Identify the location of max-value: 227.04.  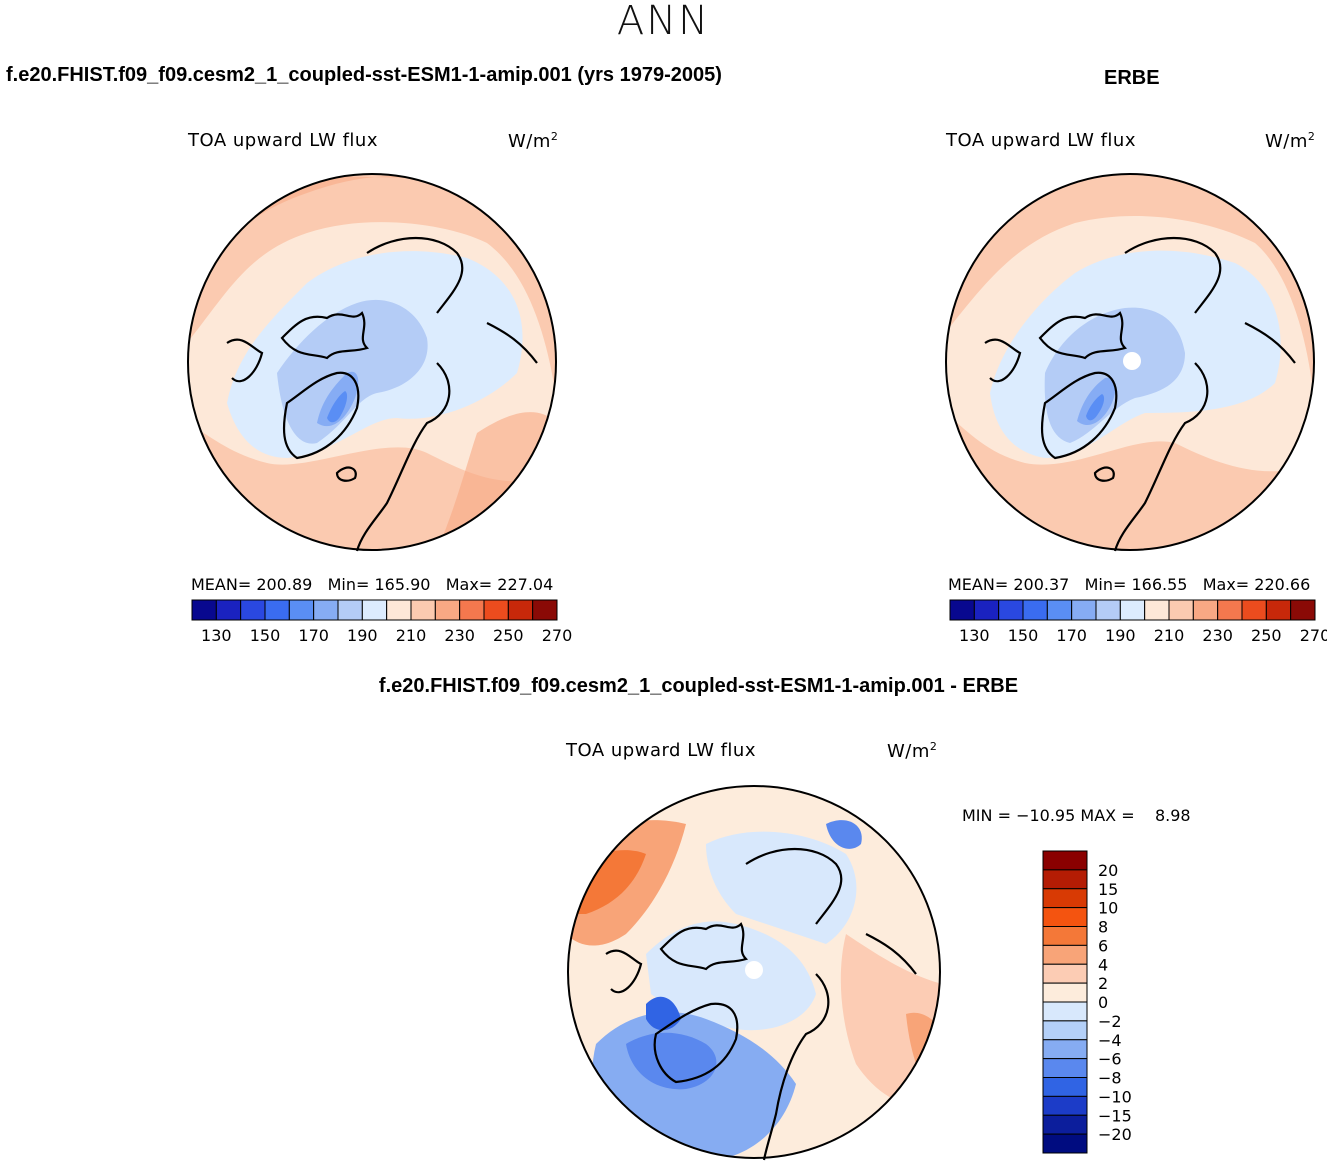
(525, 584).